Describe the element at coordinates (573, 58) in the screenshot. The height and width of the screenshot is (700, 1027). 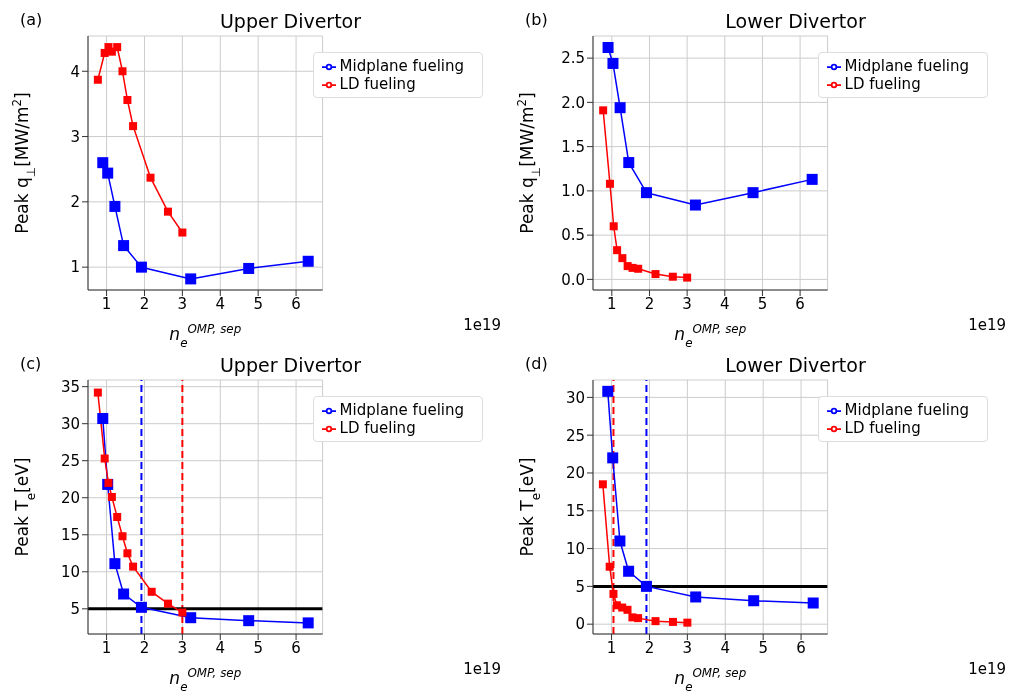
I see `y-tick-label: 2.5` at that location.